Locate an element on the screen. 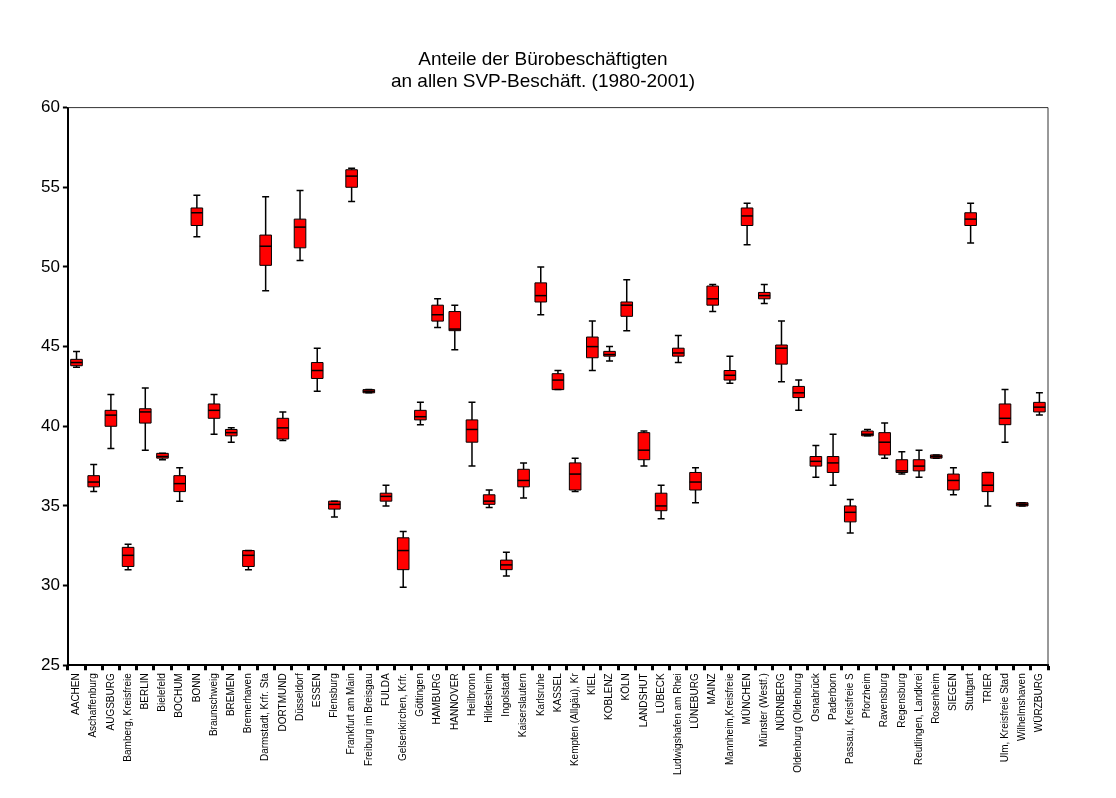 This screenshot has width=1116, height=798. x-tick-label: Hildesheim is located at coordinates (488, 698).